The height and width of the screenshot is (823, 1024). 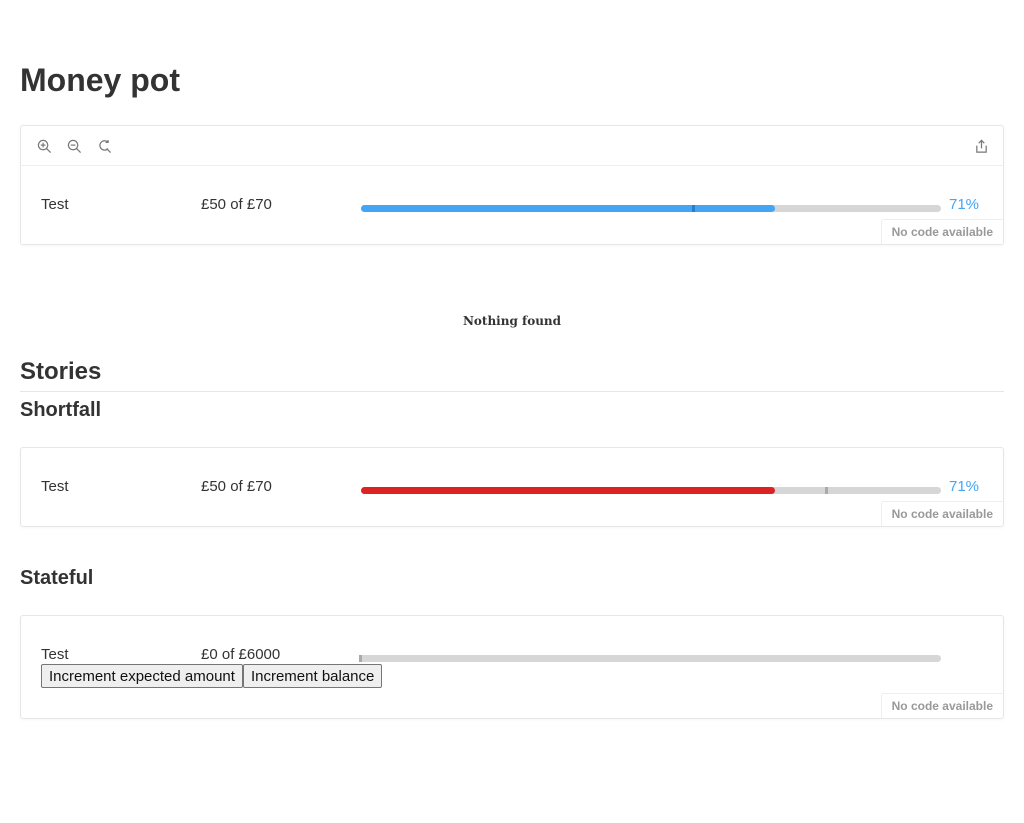 What do you see at coordinates (512, 146) in the screenshot?
I see `preview-toolbar` at bounding box center [512, 146].